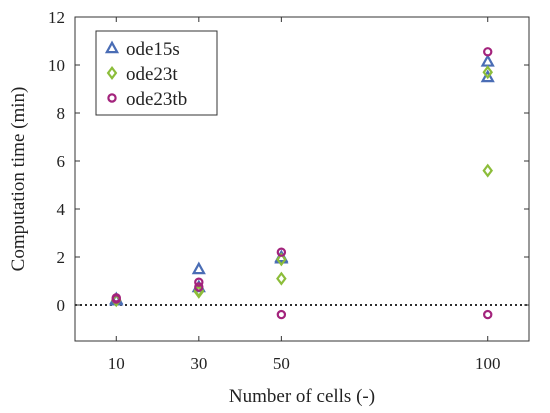 The height and width of the screenshot is (413, 550). I want to click on legend-label-ode15s: ode15s, so click(153, 49).